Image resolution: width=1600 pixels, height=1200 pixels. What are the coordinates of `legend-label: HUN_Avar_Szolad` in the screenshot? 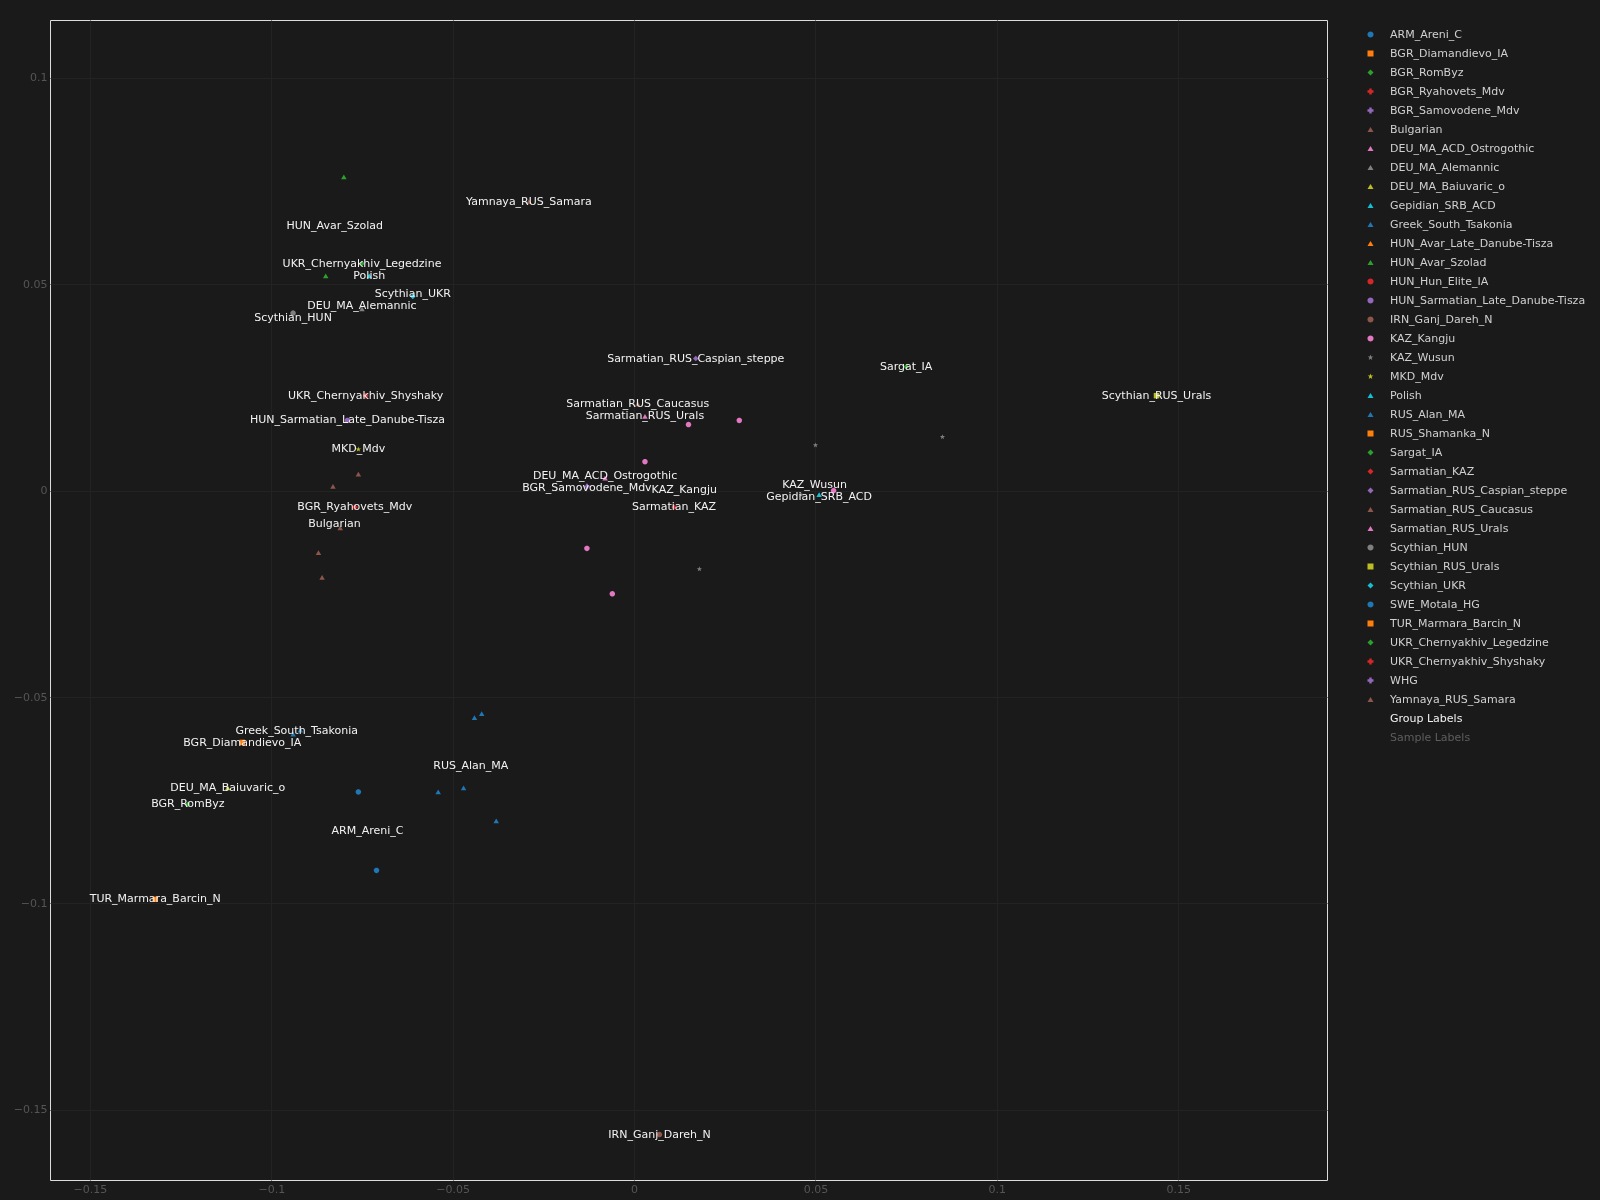 It's located at (1438, 262).